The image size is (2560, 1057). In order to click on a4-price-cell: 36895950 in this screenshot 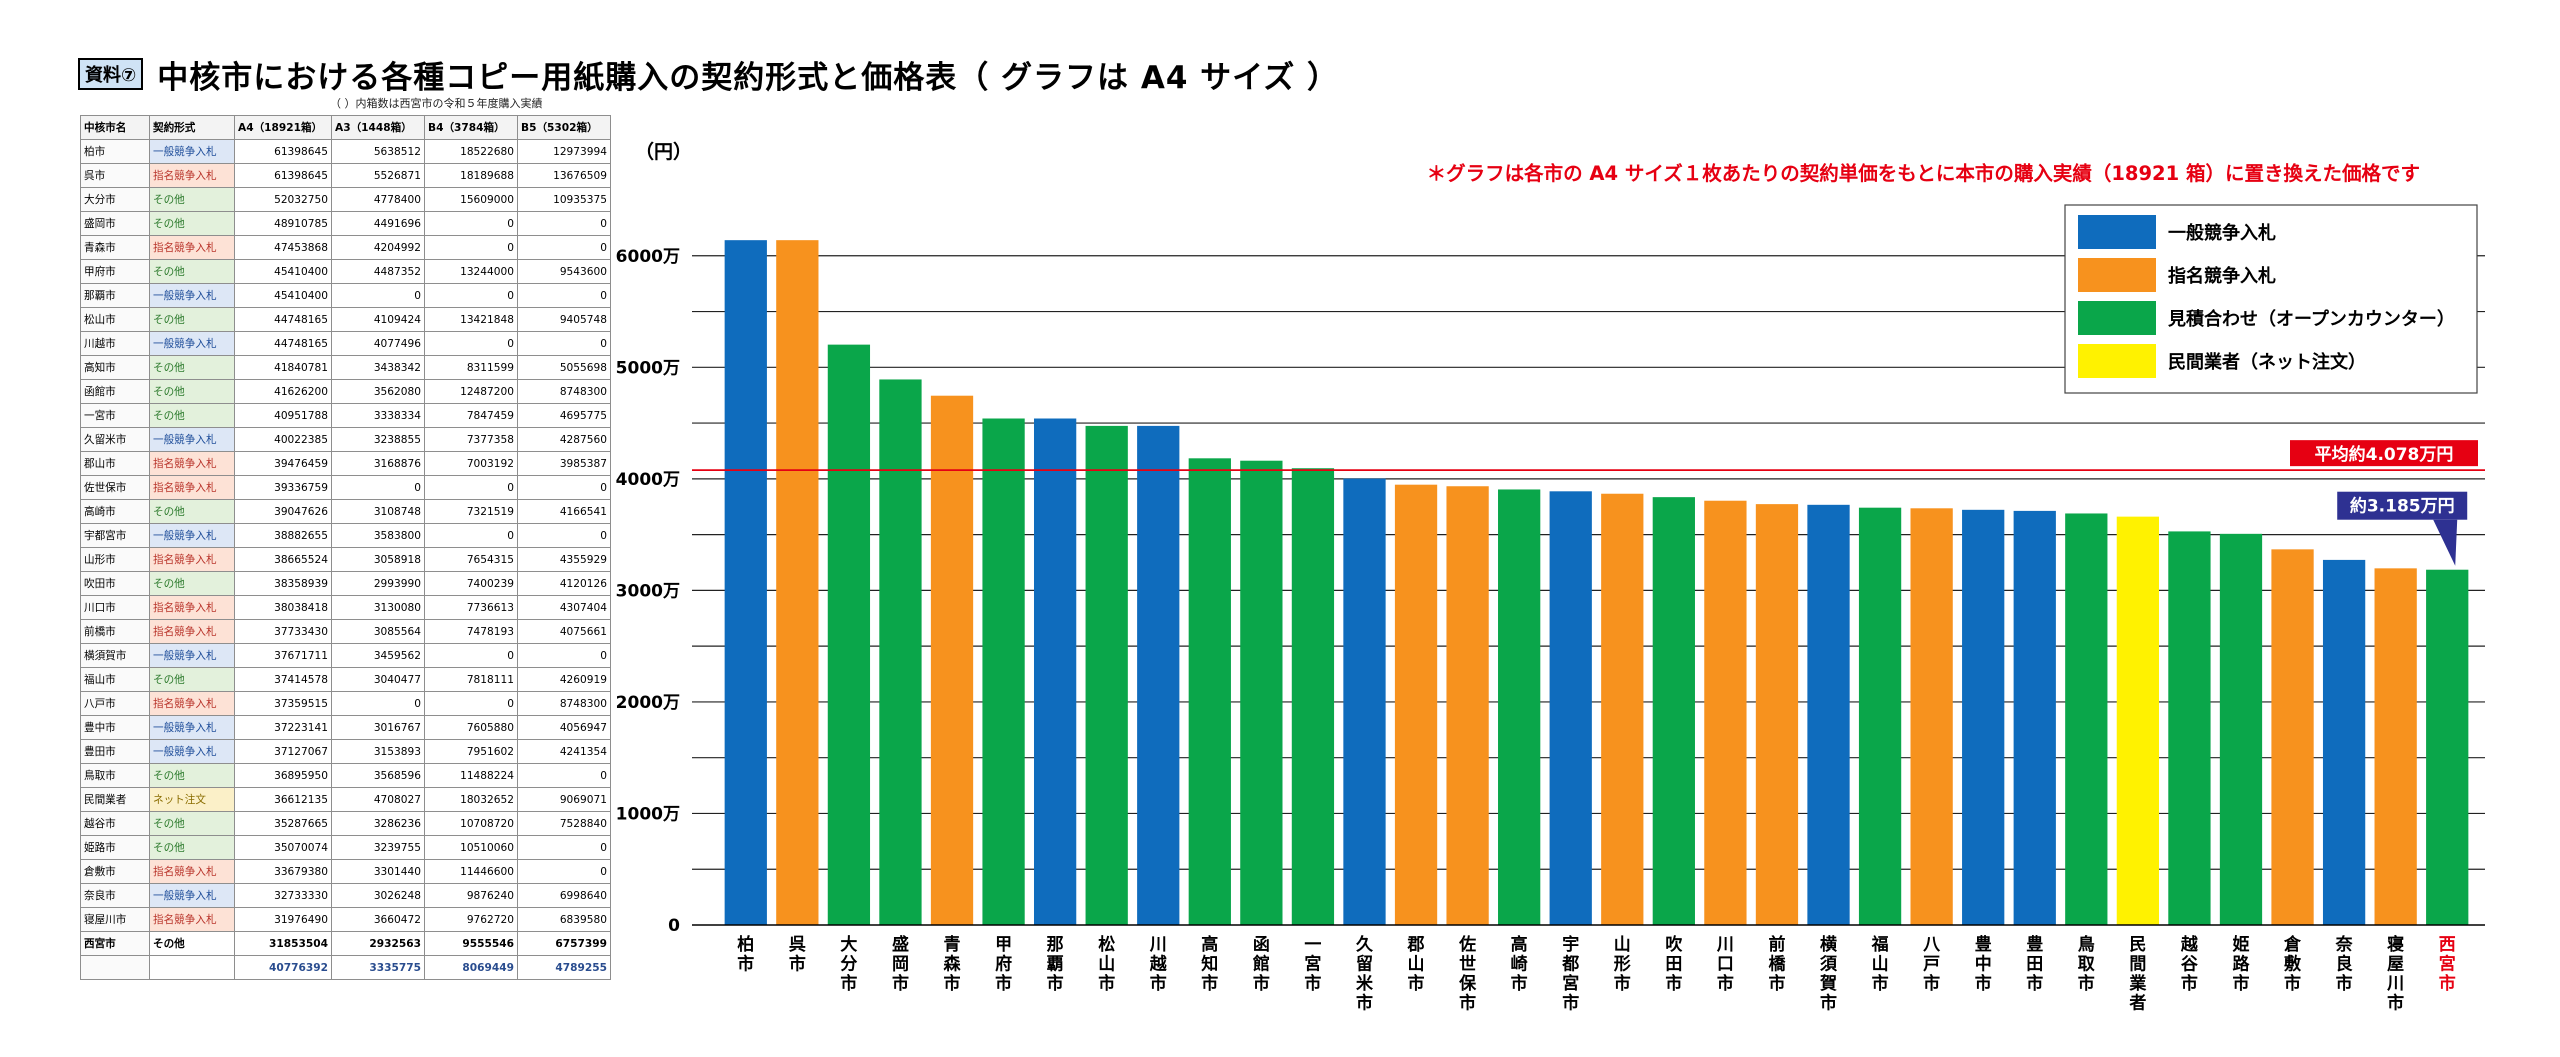, I will do `click(283, 775)`.